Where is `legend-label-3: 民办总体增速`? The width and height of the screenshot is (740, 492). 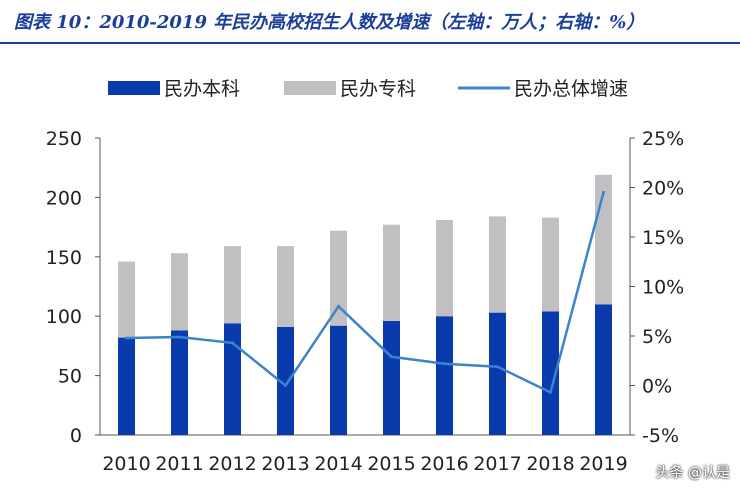
legend-label-3: 民办总体增速 is located at coordinates (571, 89).